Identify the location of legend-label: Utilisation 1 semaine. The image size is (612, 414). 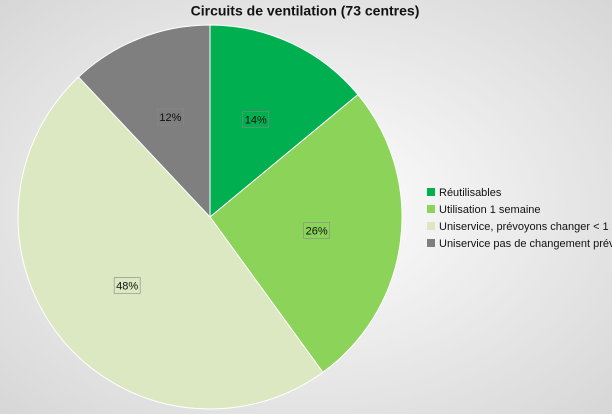
(490, 210).